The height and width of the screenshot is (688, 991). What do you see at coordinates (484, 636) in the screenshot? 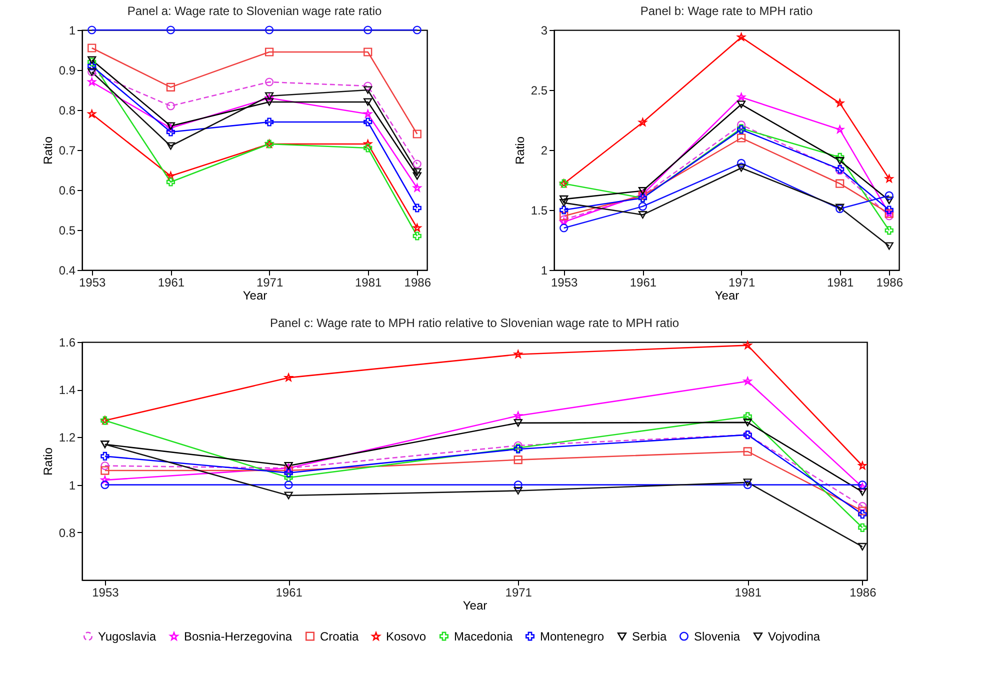
I see `legend-label: Macedonia` at bounding box center [484, 636].